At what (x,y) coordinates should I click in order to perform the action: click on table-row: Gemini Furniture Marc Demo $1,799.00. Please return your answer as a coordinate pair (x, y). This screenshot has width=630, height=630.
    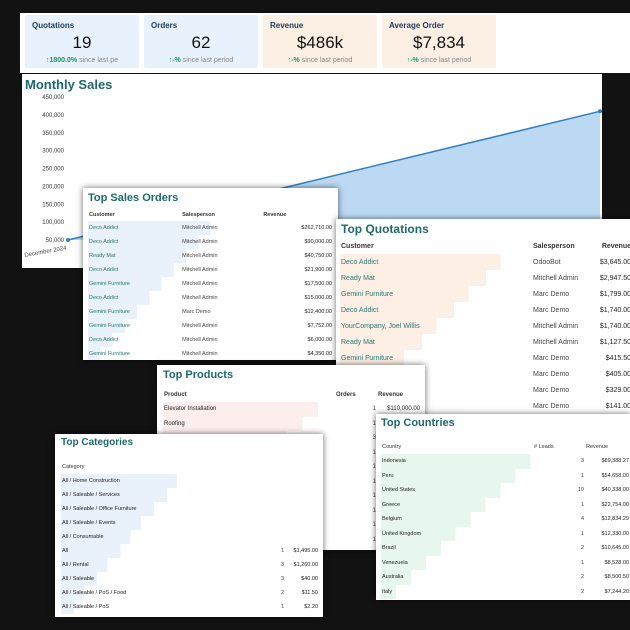
    Looking at the image, I should click on (485, 294).